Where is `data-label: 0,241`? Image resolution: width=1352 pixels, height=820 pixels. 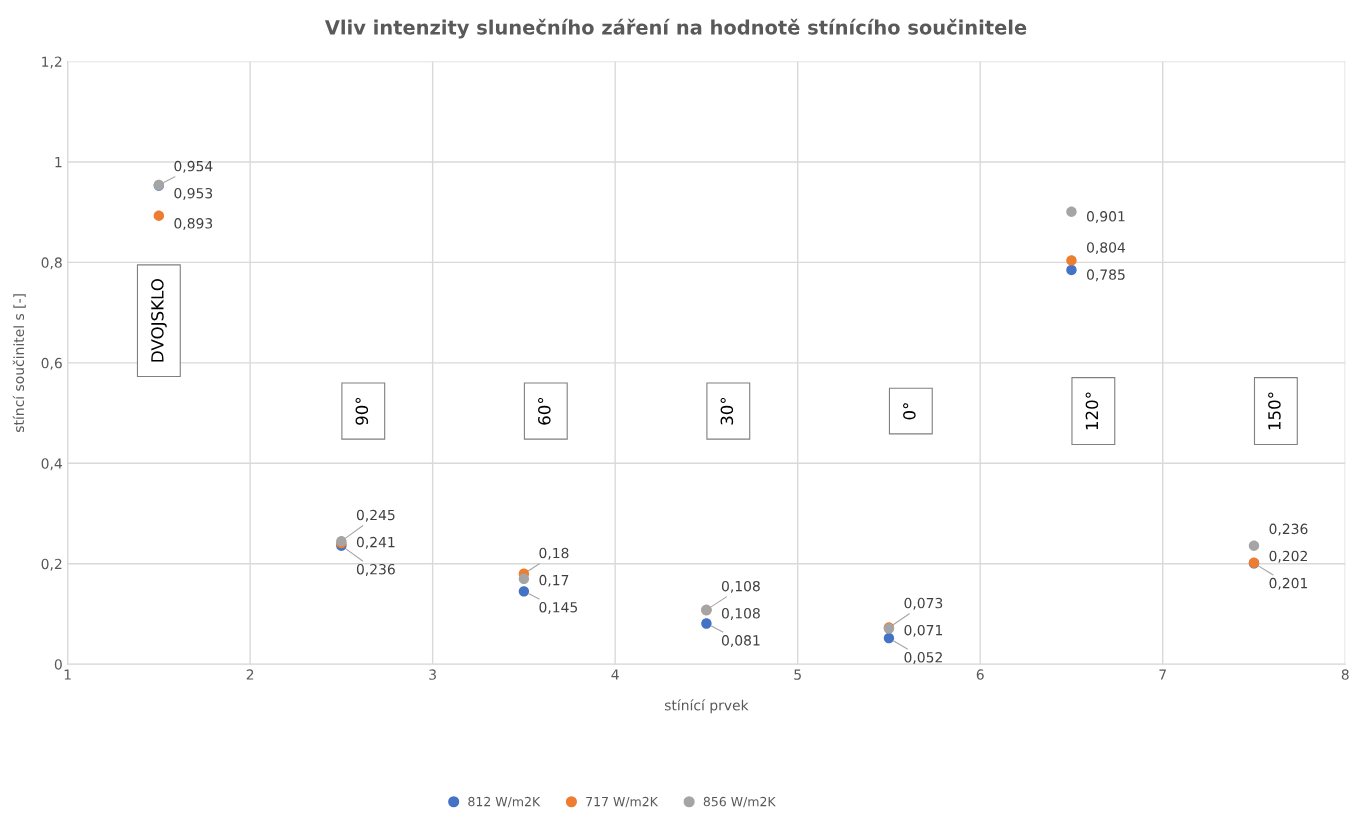
data-label: 0,241 is located at coordinates (375, 542).